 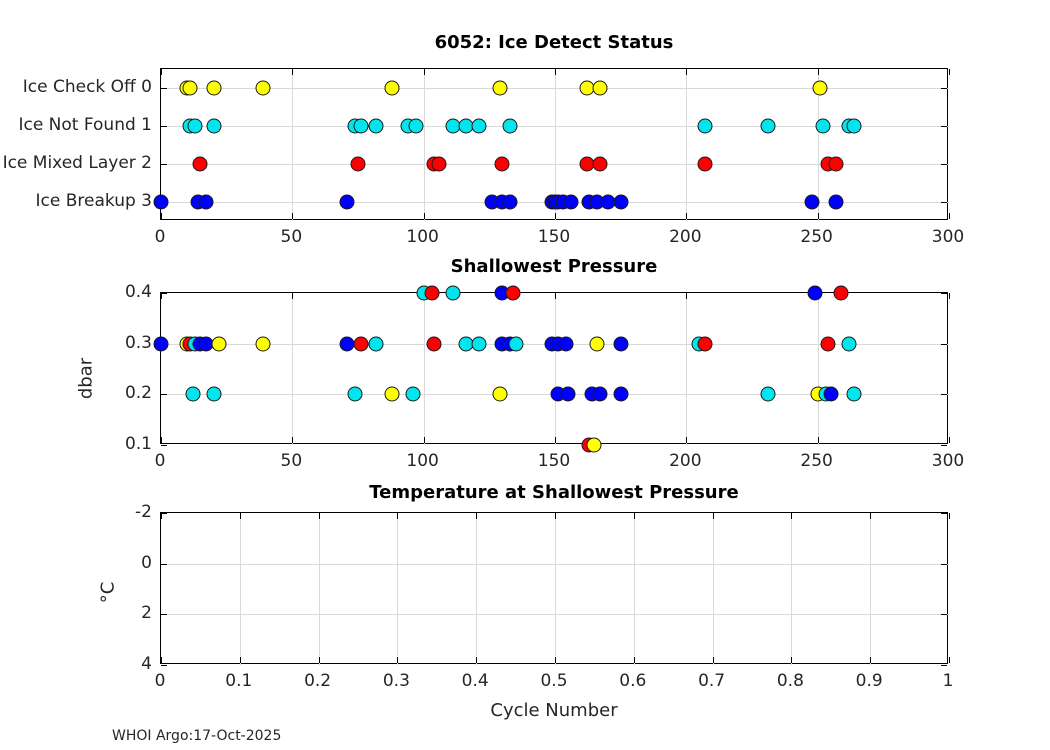 What do you see at coordinates (138, 393) in the screenshot?
I see `y-tick-label: 0.2` at bounding box center [138, 393].